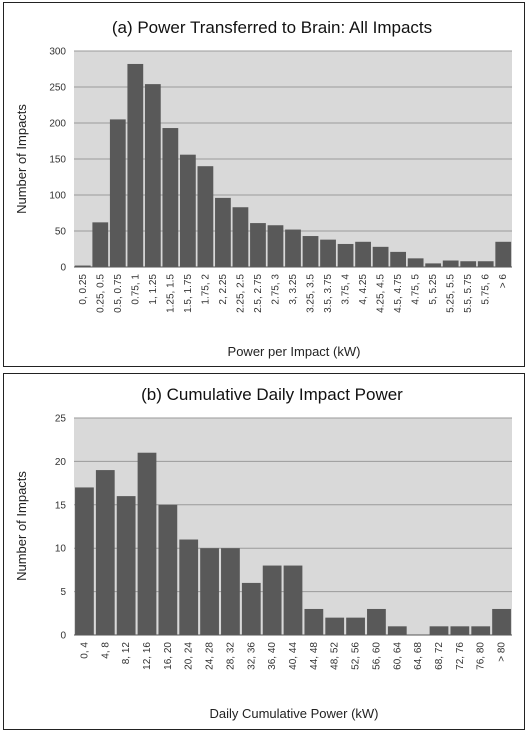 This screenshot has width=529, height=732. Describe the element at coordinates (258, 293) in the screenshot. I see `x-tick-label: 2.5, 2.75` at that location.